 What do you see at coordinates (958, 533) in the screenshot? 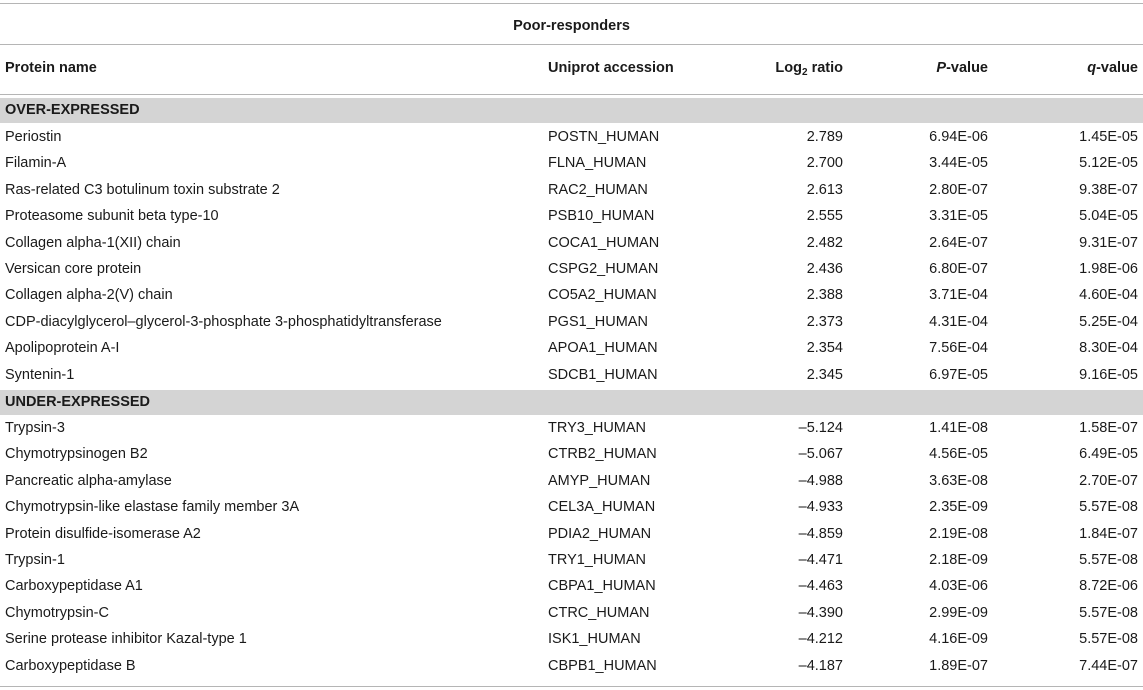
I see `p-value-cell: 2.19E-08` at bounding box center [958, 533].